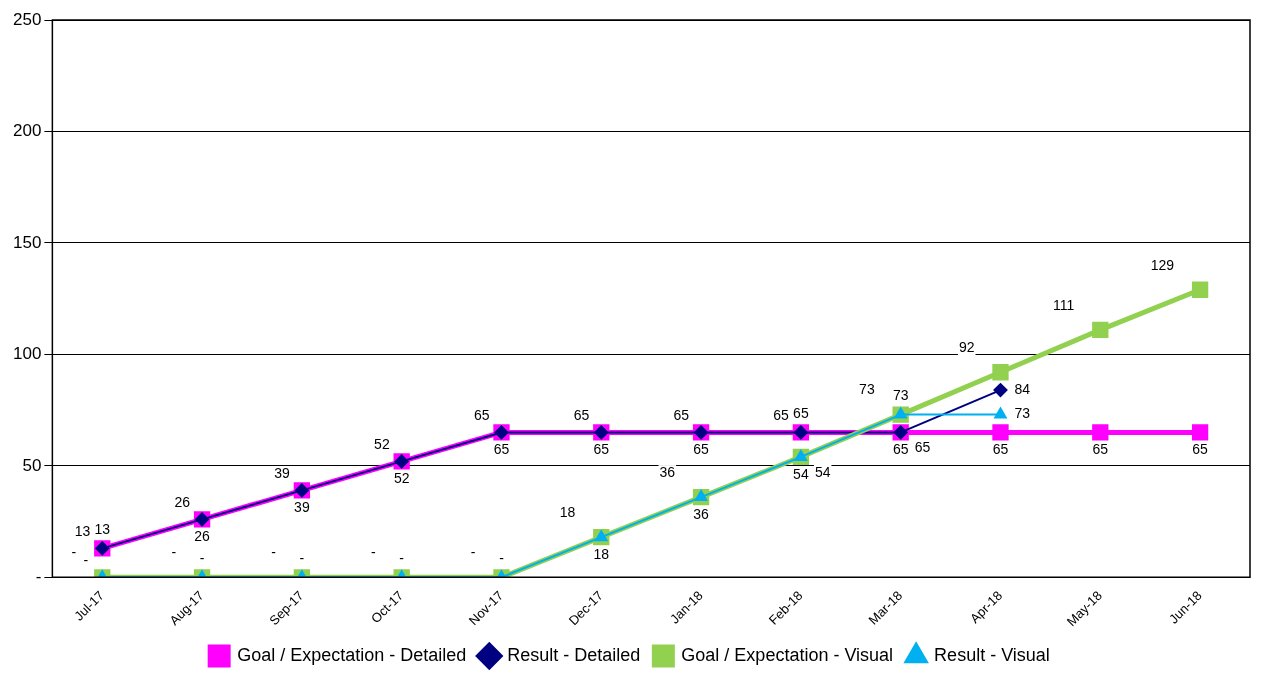 This screenshot has width=1286, height=682. Describe the element at coordinates (27, 131) in the screenshot. I see `y-tick-label: 200` at that location.